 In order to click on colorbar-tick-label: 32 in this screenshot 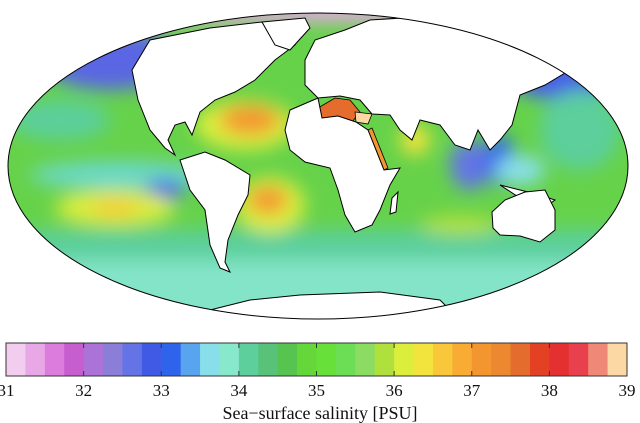, I will do `click(83, 390)`.